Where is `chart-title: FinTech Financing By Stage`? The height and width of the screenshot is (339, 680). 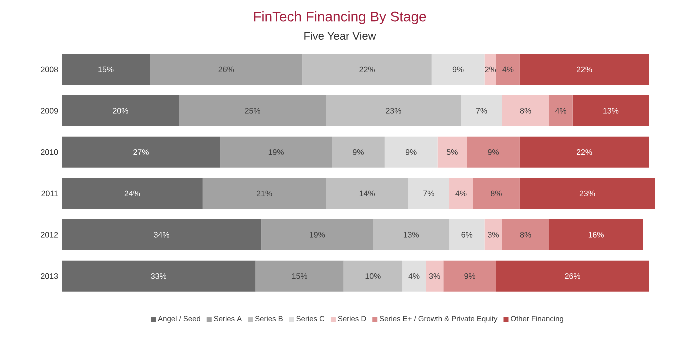 chart-title: FinTech Financing By Stage is located at coordinates (340, 17).